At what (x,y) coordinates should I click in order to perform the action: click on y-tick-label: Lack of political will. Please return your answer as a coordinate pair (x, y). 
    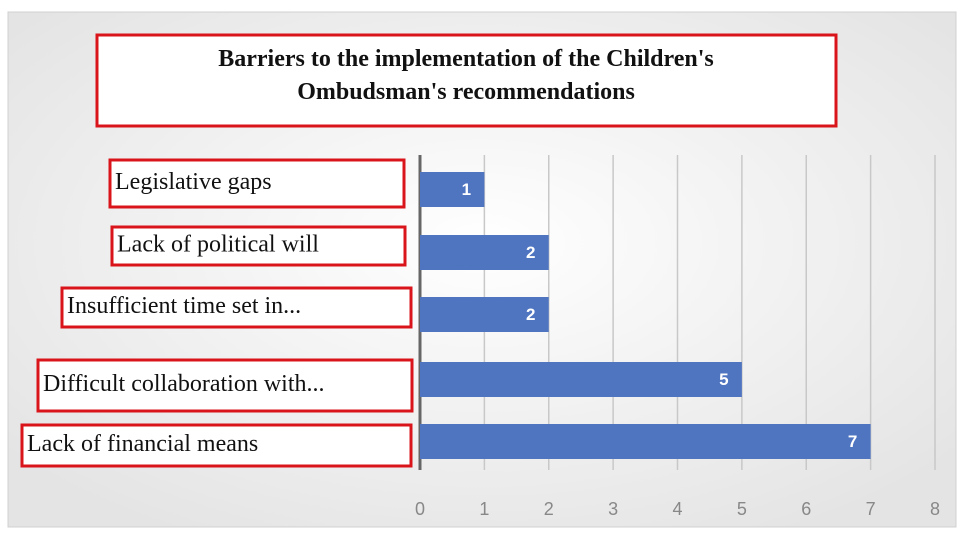
    Looking at the image, I should click on (218, 245).